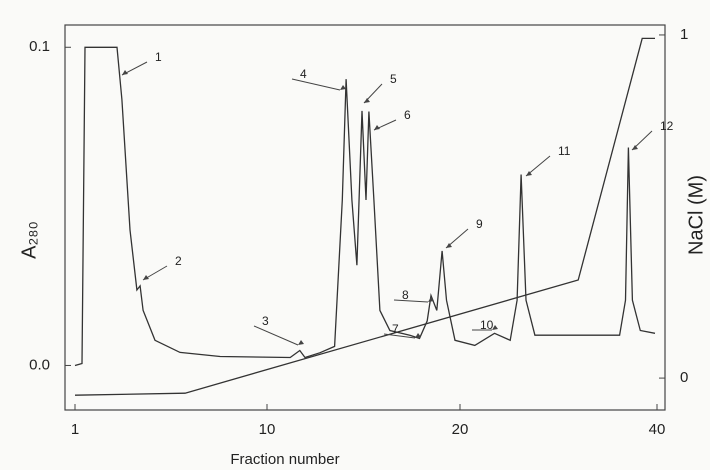 This screenshot has width=710, height=470. I want to click on peak-label: 7, so click(395, 329).